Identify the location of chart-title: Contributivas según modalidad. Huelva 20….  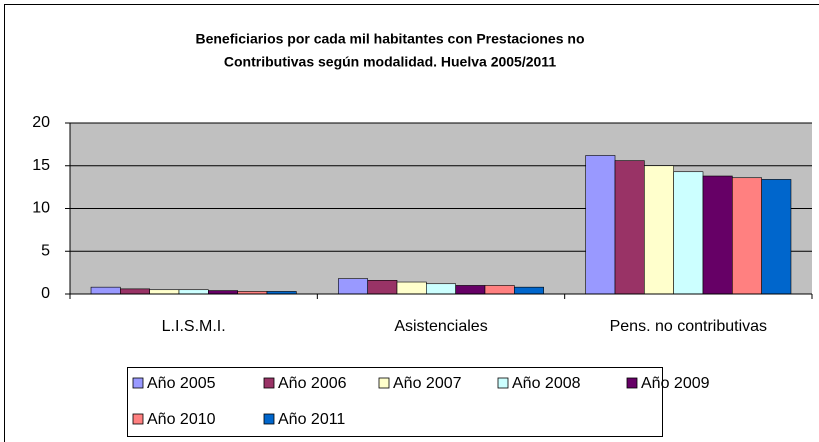
(390, 62).